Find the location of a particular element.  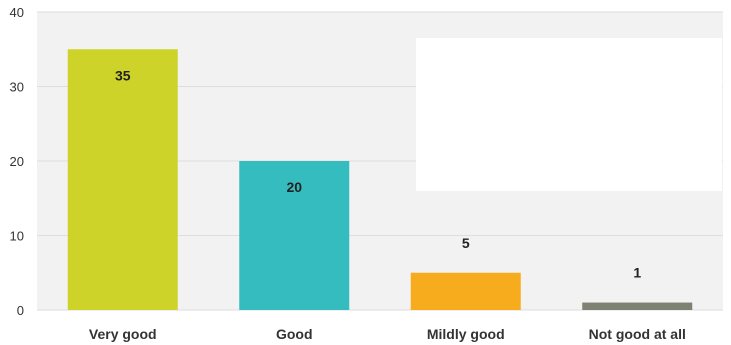

bar-value-label: 35 is located at coordinates (123, 75).